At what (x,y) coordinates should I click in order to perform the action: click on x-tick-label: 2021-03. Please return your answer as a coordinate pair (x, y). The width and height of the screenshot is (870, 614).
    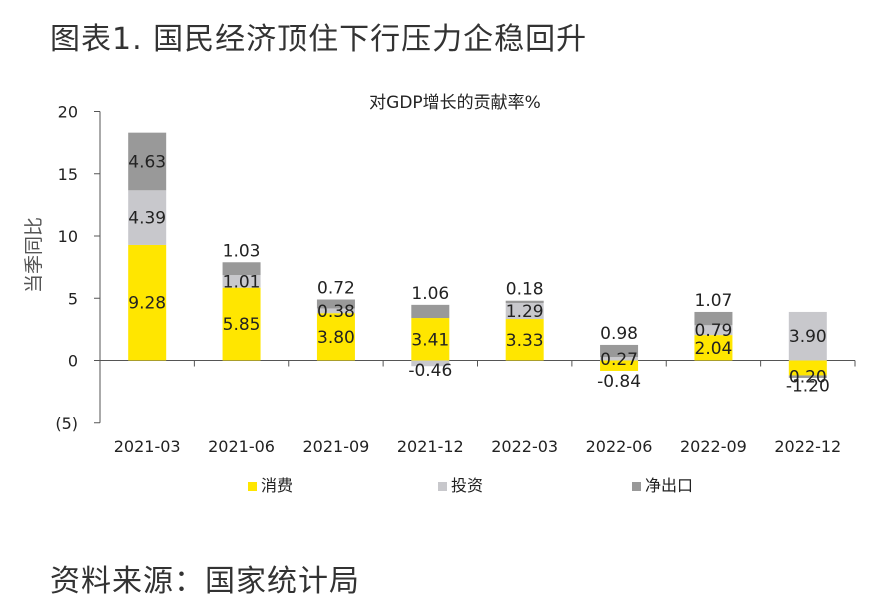
    Looking at the image, I should click on (147, 446).